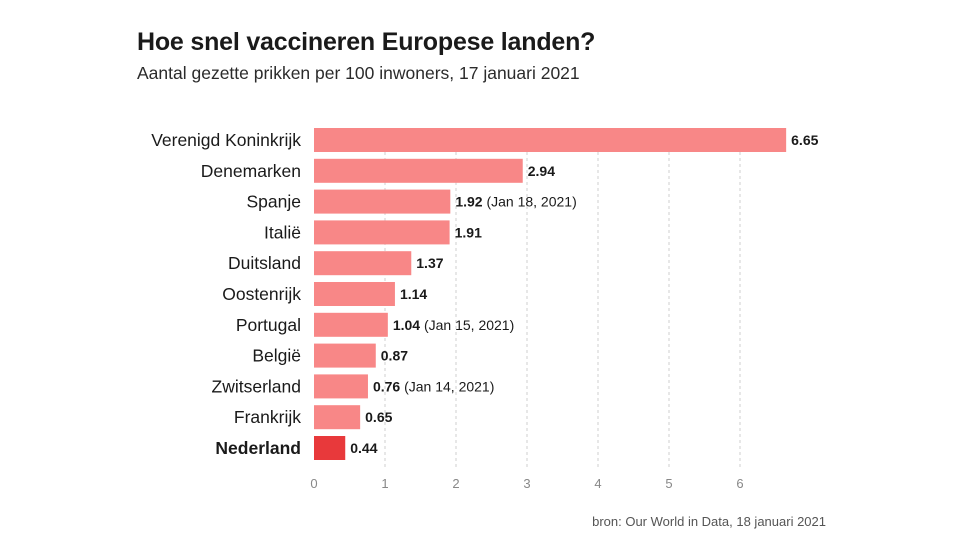  I want to click on x-tick-label: 1, so click(384, 483).